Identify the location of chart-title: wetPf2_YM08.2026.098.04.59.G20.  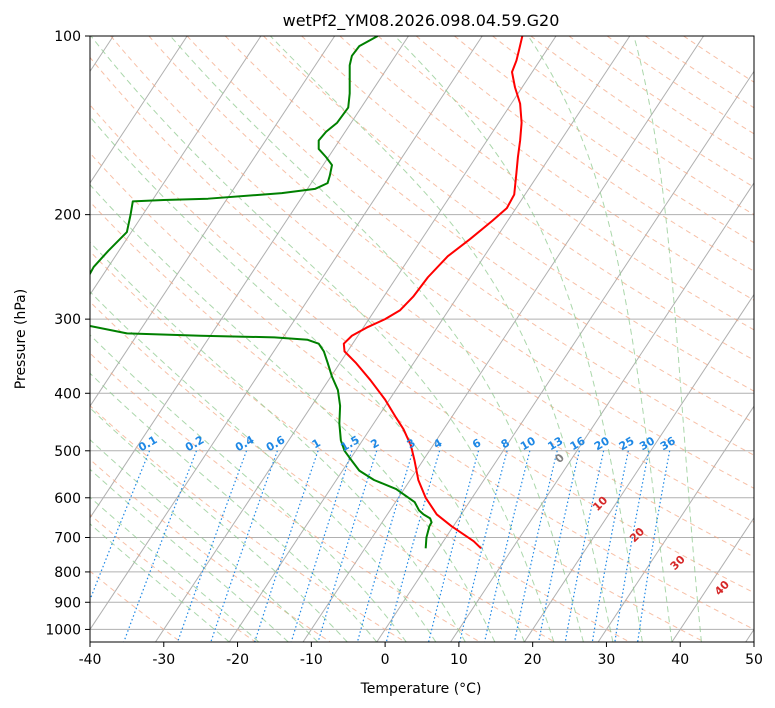
(421, 21).